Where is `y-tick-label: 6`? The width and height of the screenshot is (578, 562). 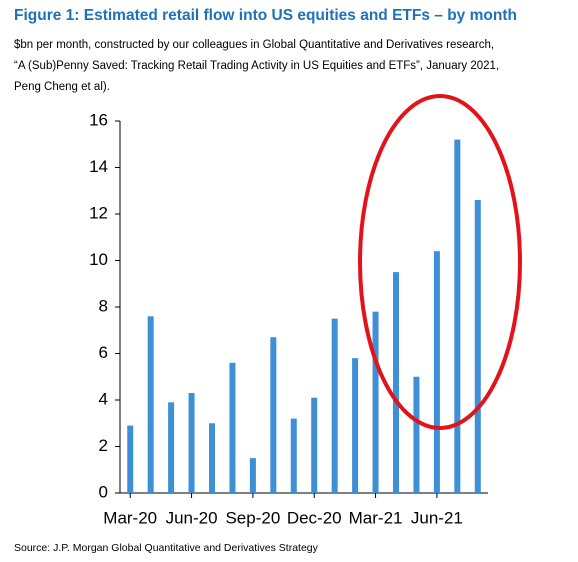
y-tick-label: 6 is located at coordinates (103, 352).